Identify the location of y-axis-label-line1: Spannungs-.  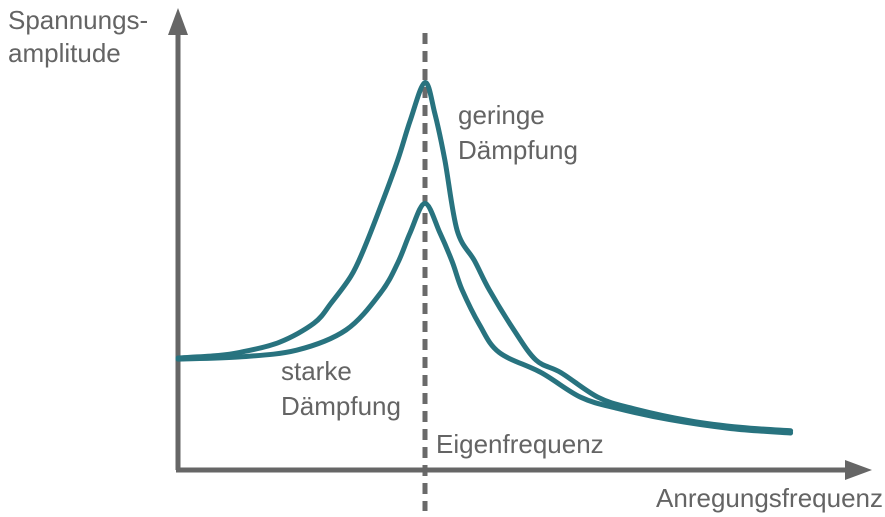
(78, 20).